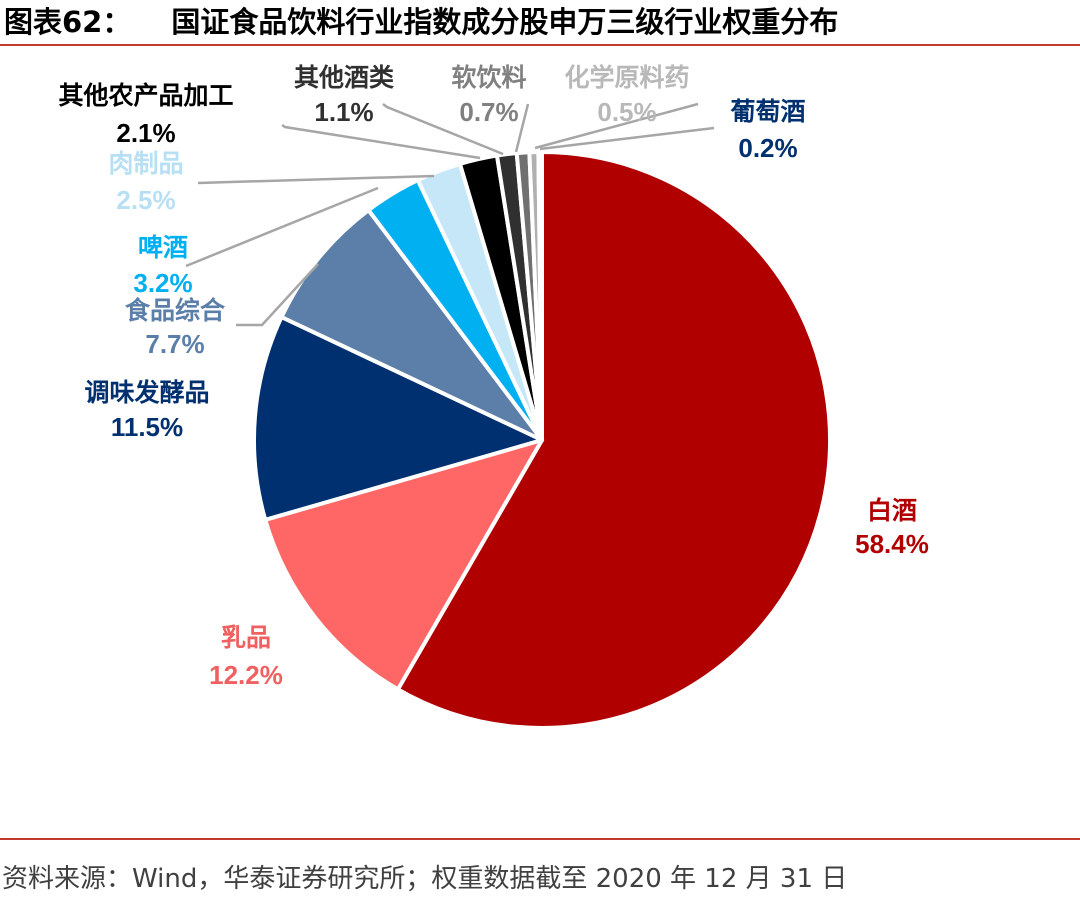  I want to click on slice-name-label: 其他酒类, so click(344, 77).